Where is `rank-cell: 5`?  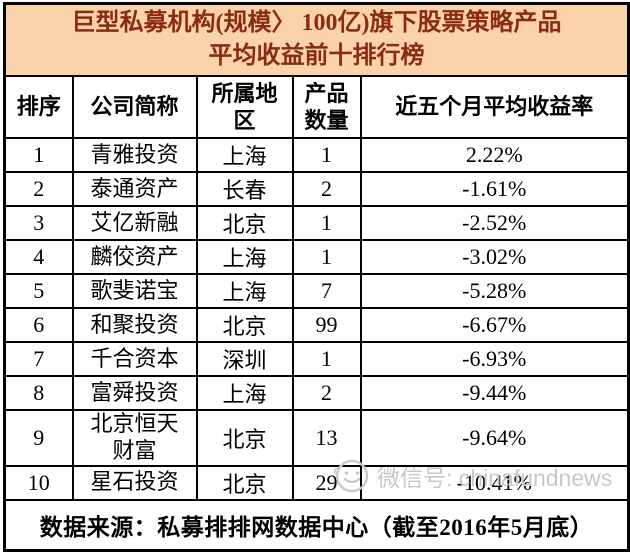
rank-cell: 5 is located at coordinates (38, 291).